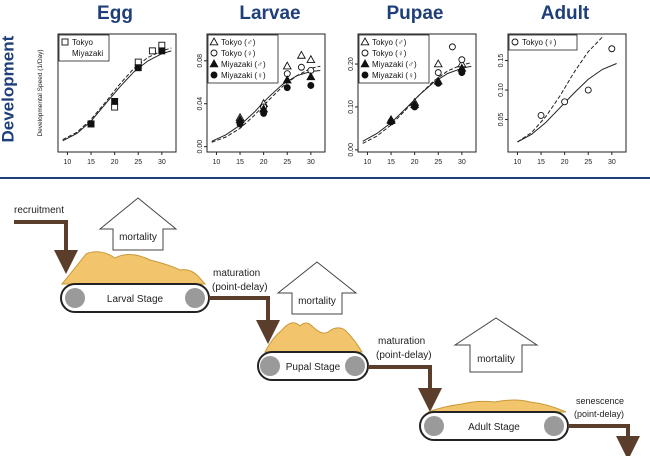 The height and width of the screenshot is (456, 650). Describe the element at coordinates (46, 247) in the screenshot. I see `recruitment-arrow` at that location.